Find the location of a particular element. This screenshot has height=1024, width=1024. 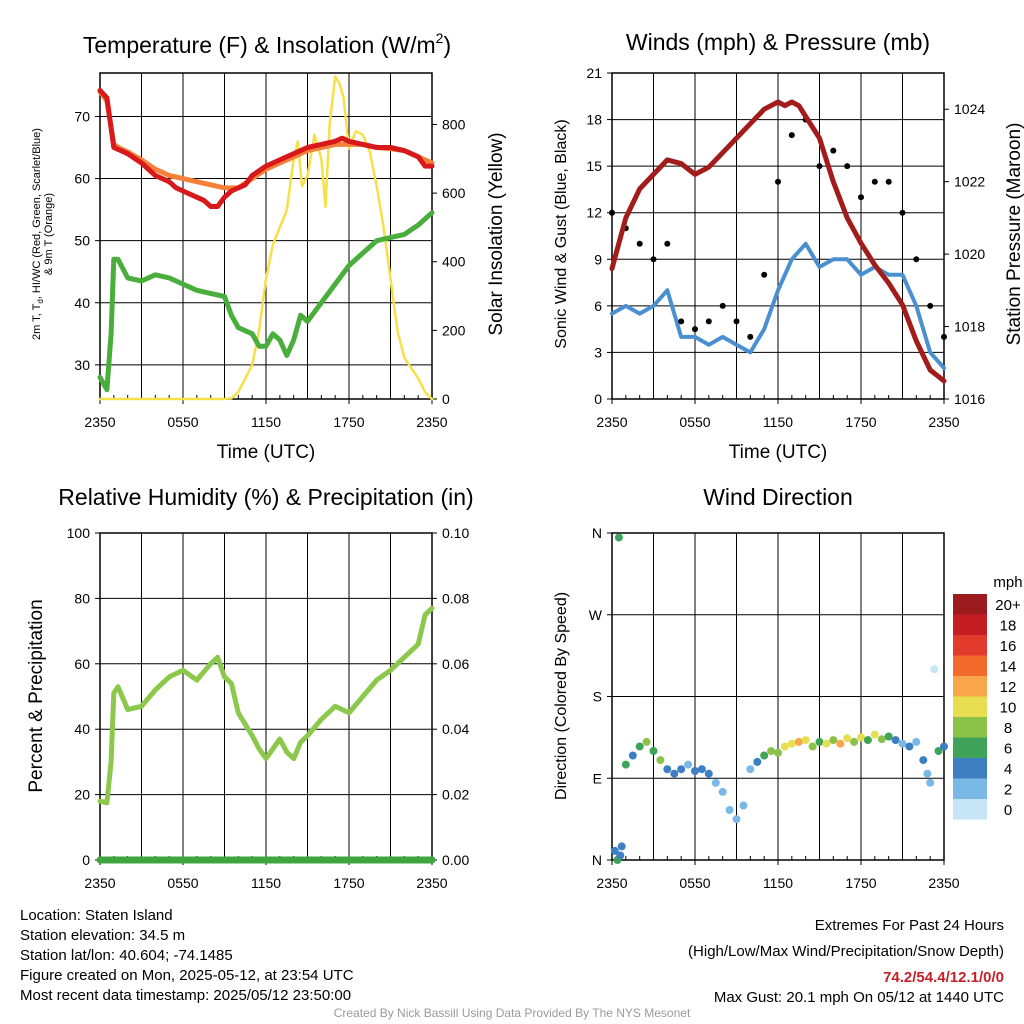

y2-tick-label: 200 is located at coordinates (454, 330).